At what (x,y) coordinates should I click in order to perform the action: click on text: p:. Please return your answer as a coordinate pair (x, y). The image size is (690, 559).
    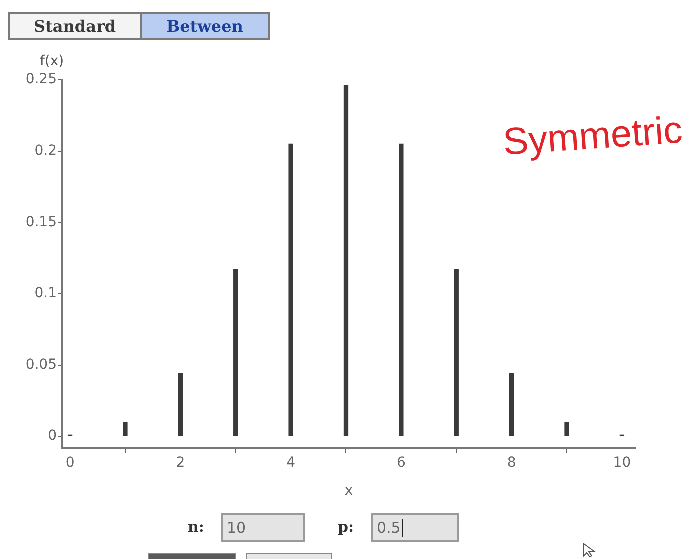
    Looking at the image, I should click on (346, 527).